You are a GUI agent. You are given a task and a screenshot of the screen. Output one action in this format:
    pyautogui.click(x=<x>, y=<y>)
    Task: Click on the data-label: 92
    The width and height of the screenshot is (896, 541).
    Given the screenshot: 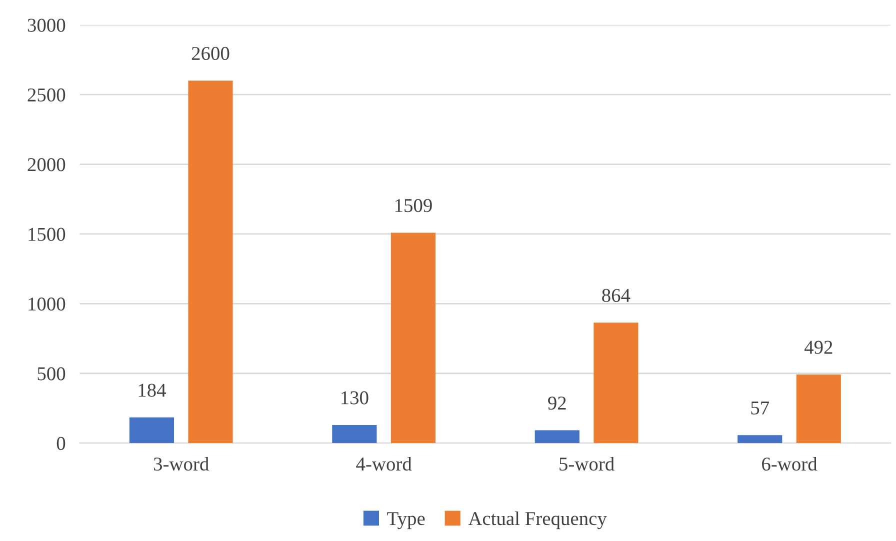 What is the action you would take?
    pyautogui.click(x=557, y=403)
    